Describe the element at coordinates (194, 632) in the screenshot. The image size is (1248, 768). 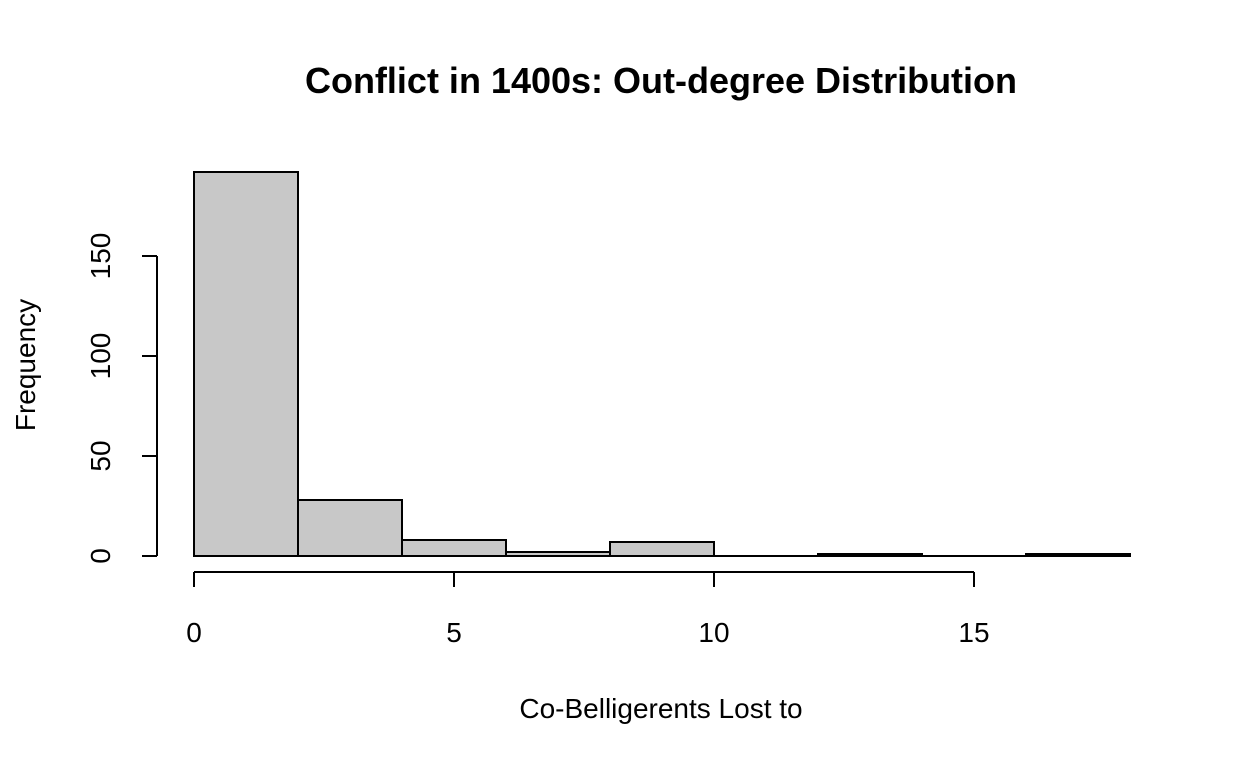
I see `x-tick-label: 0` at that location.